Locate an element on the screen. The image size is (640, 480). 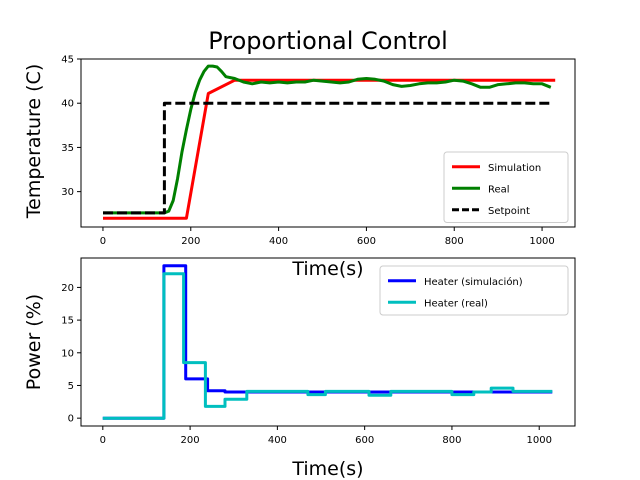
legend-entry-label: Heater (real) is located at coordinates (456, 303).